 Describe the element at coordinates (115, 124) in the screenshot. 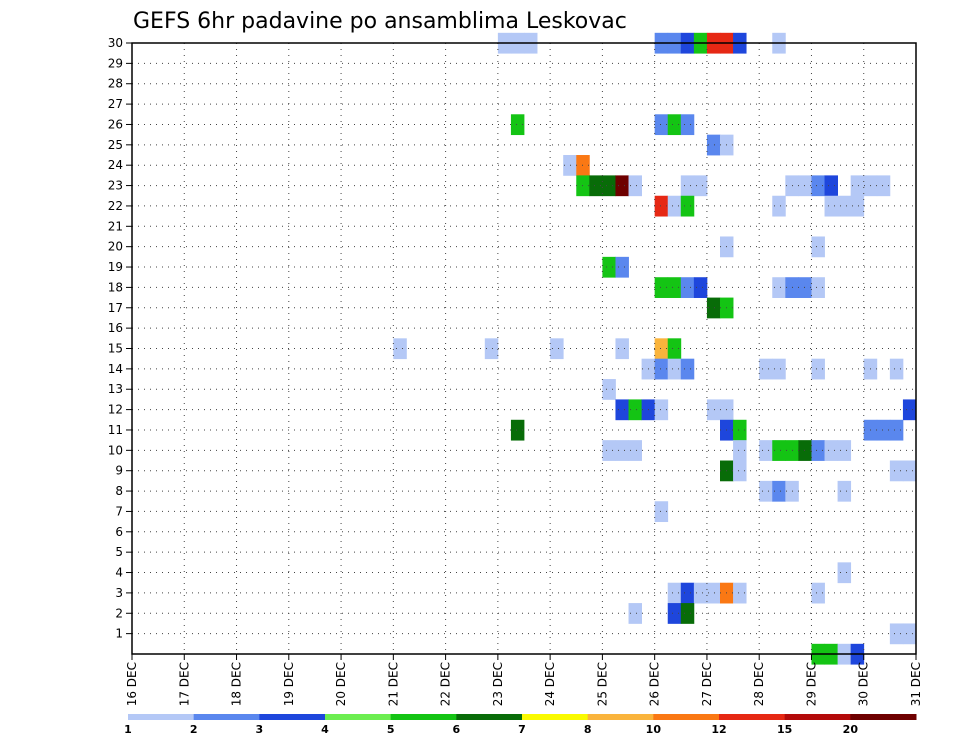

I see `y-tick-label: 26` at that location.